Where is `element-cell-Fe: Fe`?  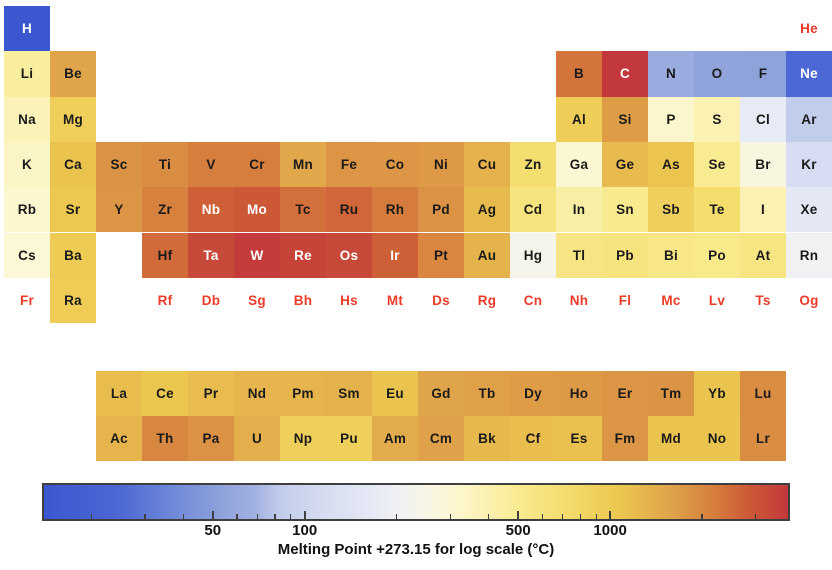 element-cell-Fe: Fe is located at coordinates (349, 164).